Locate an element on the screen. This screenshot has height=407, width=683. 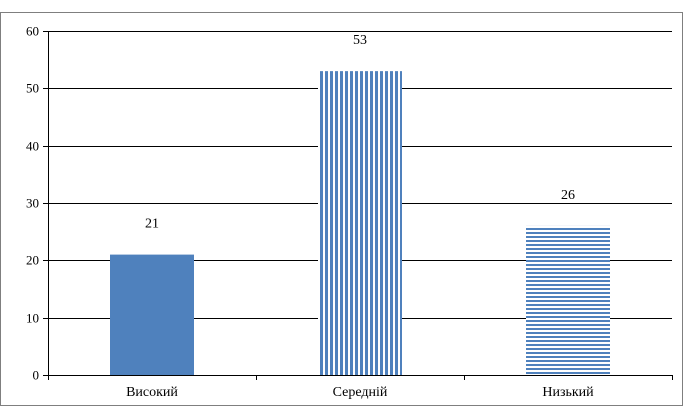
y-tick-label: 10 is located at coordinates (32, 318).